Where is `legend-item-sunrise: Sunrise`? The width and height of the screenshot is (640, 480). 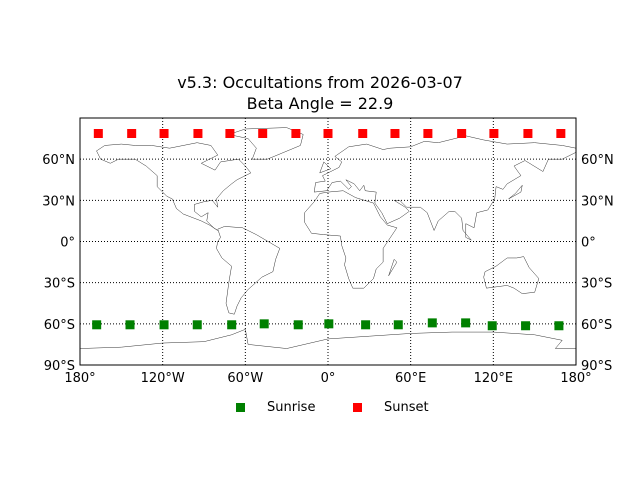 legend-item-sunrise: Sunrise is located at coordinates (275, 407).